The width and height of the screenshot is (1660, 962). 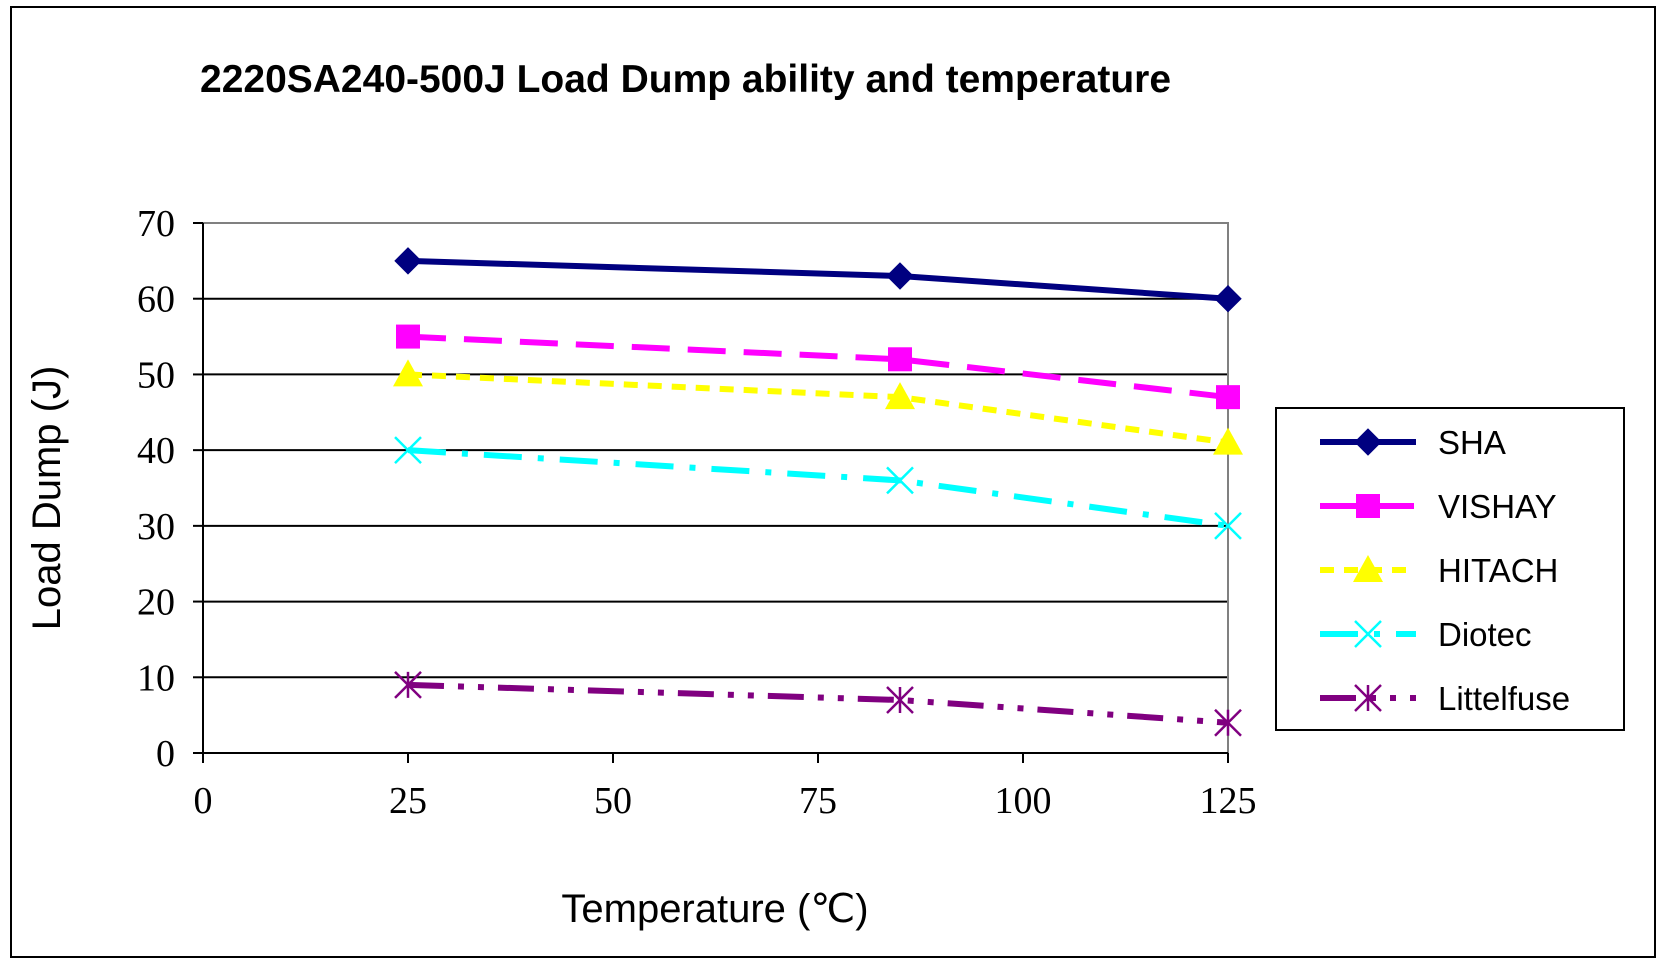 What do you see at coordinates (156, 300) in the screenshot?
I see `y-tick-label: 60` at bounding box center [156, 300].